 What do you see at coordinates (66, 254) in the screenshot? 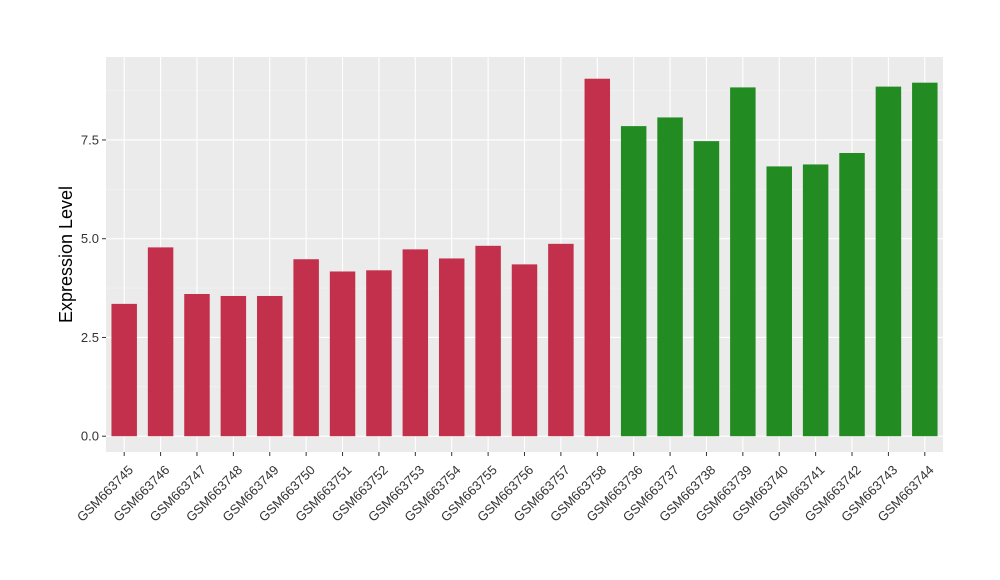
I see `y-axis-title: Expression Level` at bounding box center [66, 254].